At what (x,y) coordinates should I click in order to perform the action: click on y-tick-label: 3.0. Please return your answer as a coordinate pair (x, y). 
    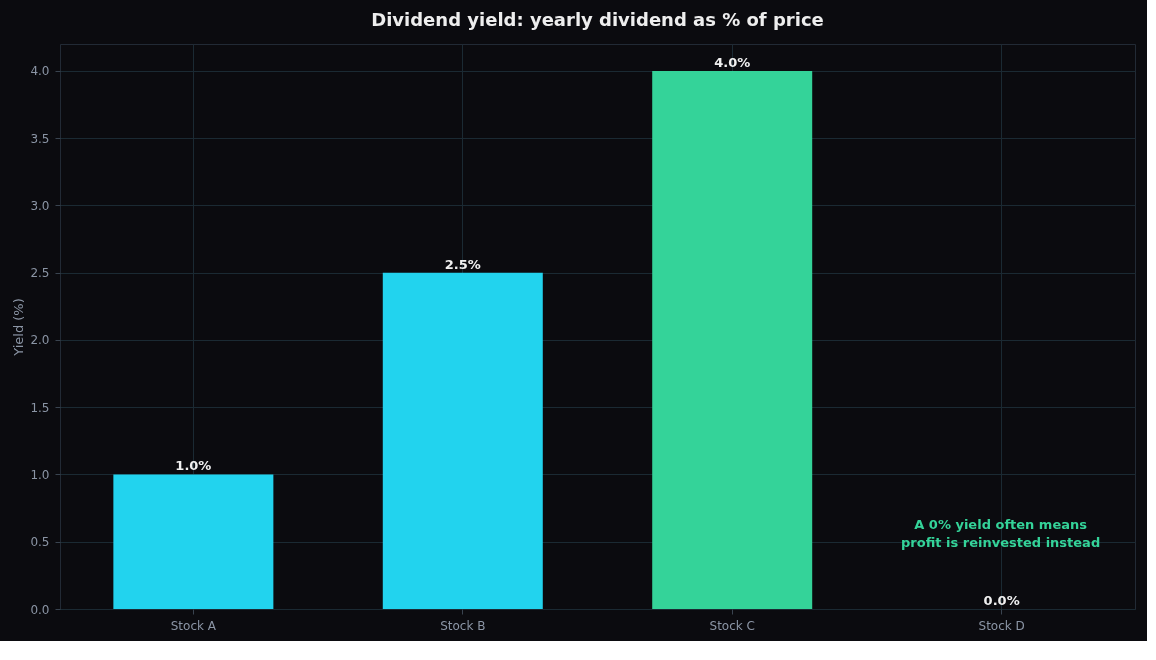
    Looking at the image, I should click on (40, 205).